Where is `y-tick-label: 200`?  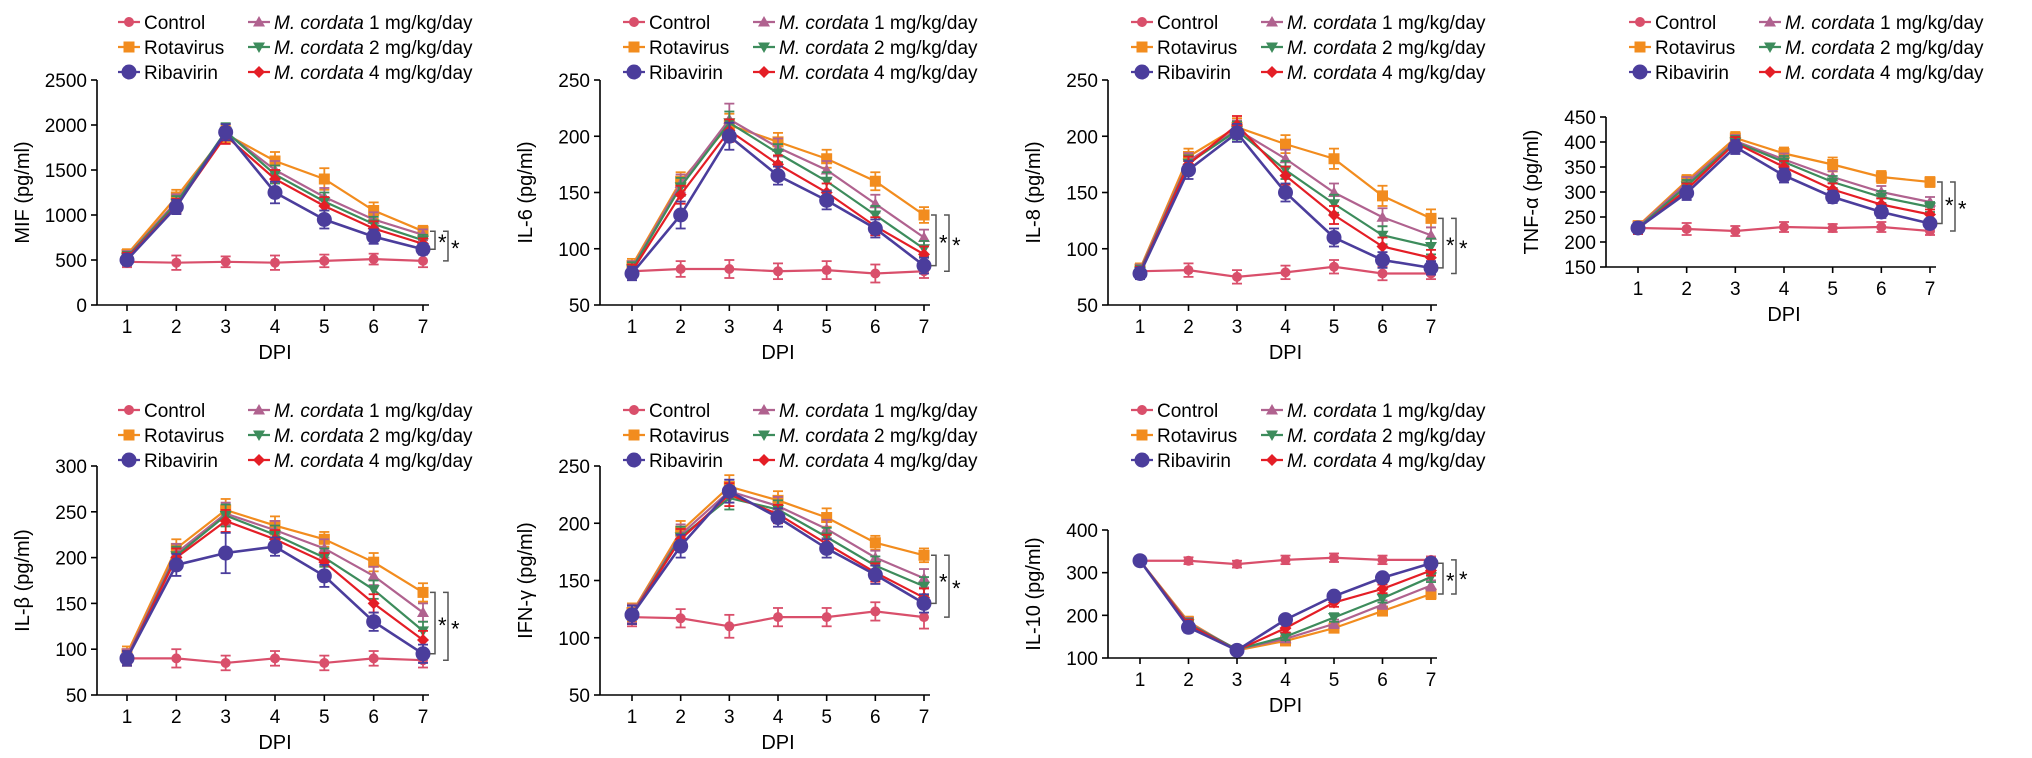
y-tick-label: 200 is located at coordinates (1082, 616).